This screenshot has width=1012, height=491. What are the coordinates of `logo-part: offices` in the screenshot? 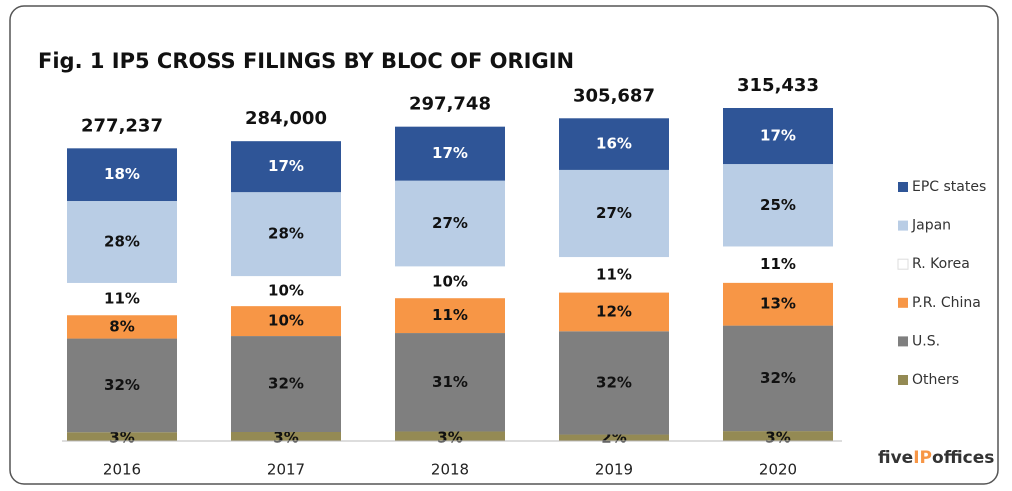 It's located at (963, 458).